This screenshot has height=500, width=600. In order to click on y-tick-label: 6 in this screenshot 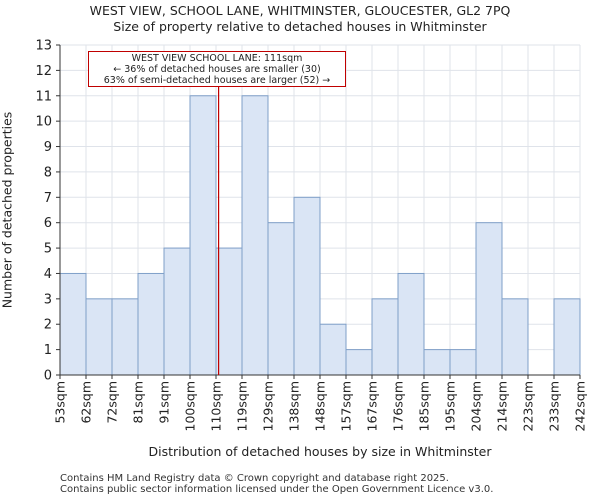, I will do `click(48, 223)`.